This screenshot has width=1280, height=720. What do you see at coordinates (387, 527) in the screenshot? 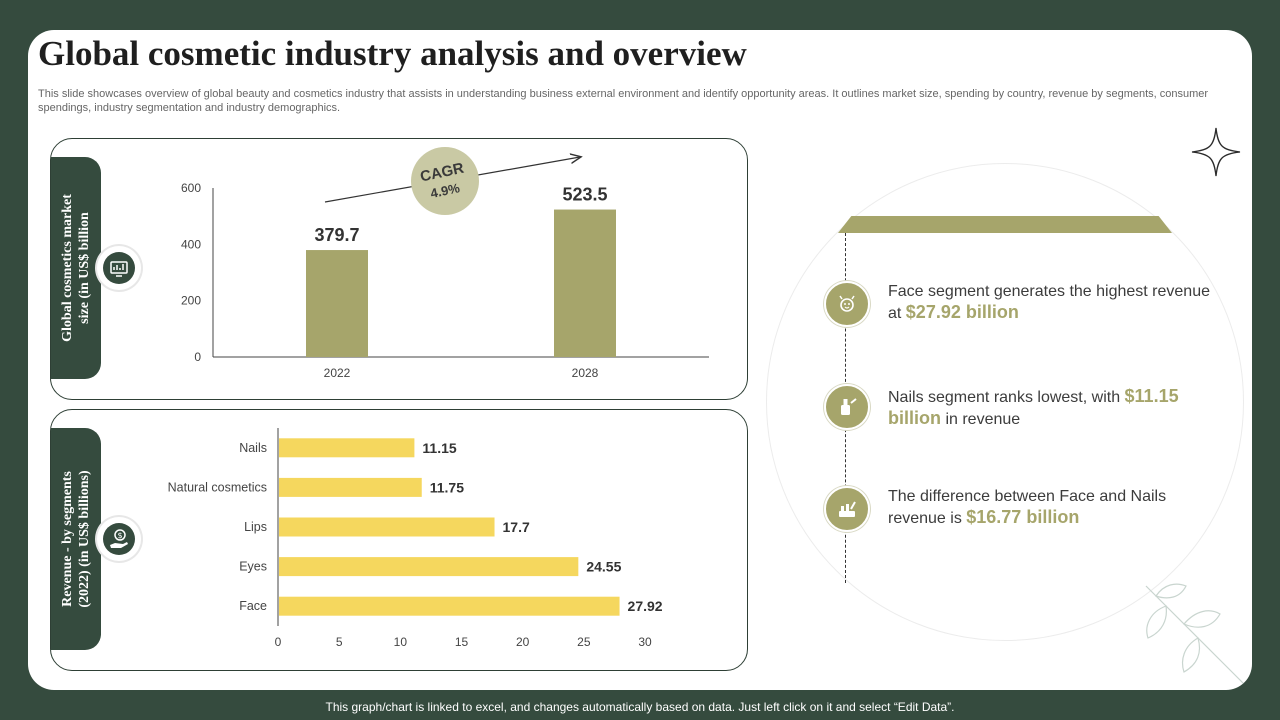
I see `bar-lips` at bounding box center [387, 527].